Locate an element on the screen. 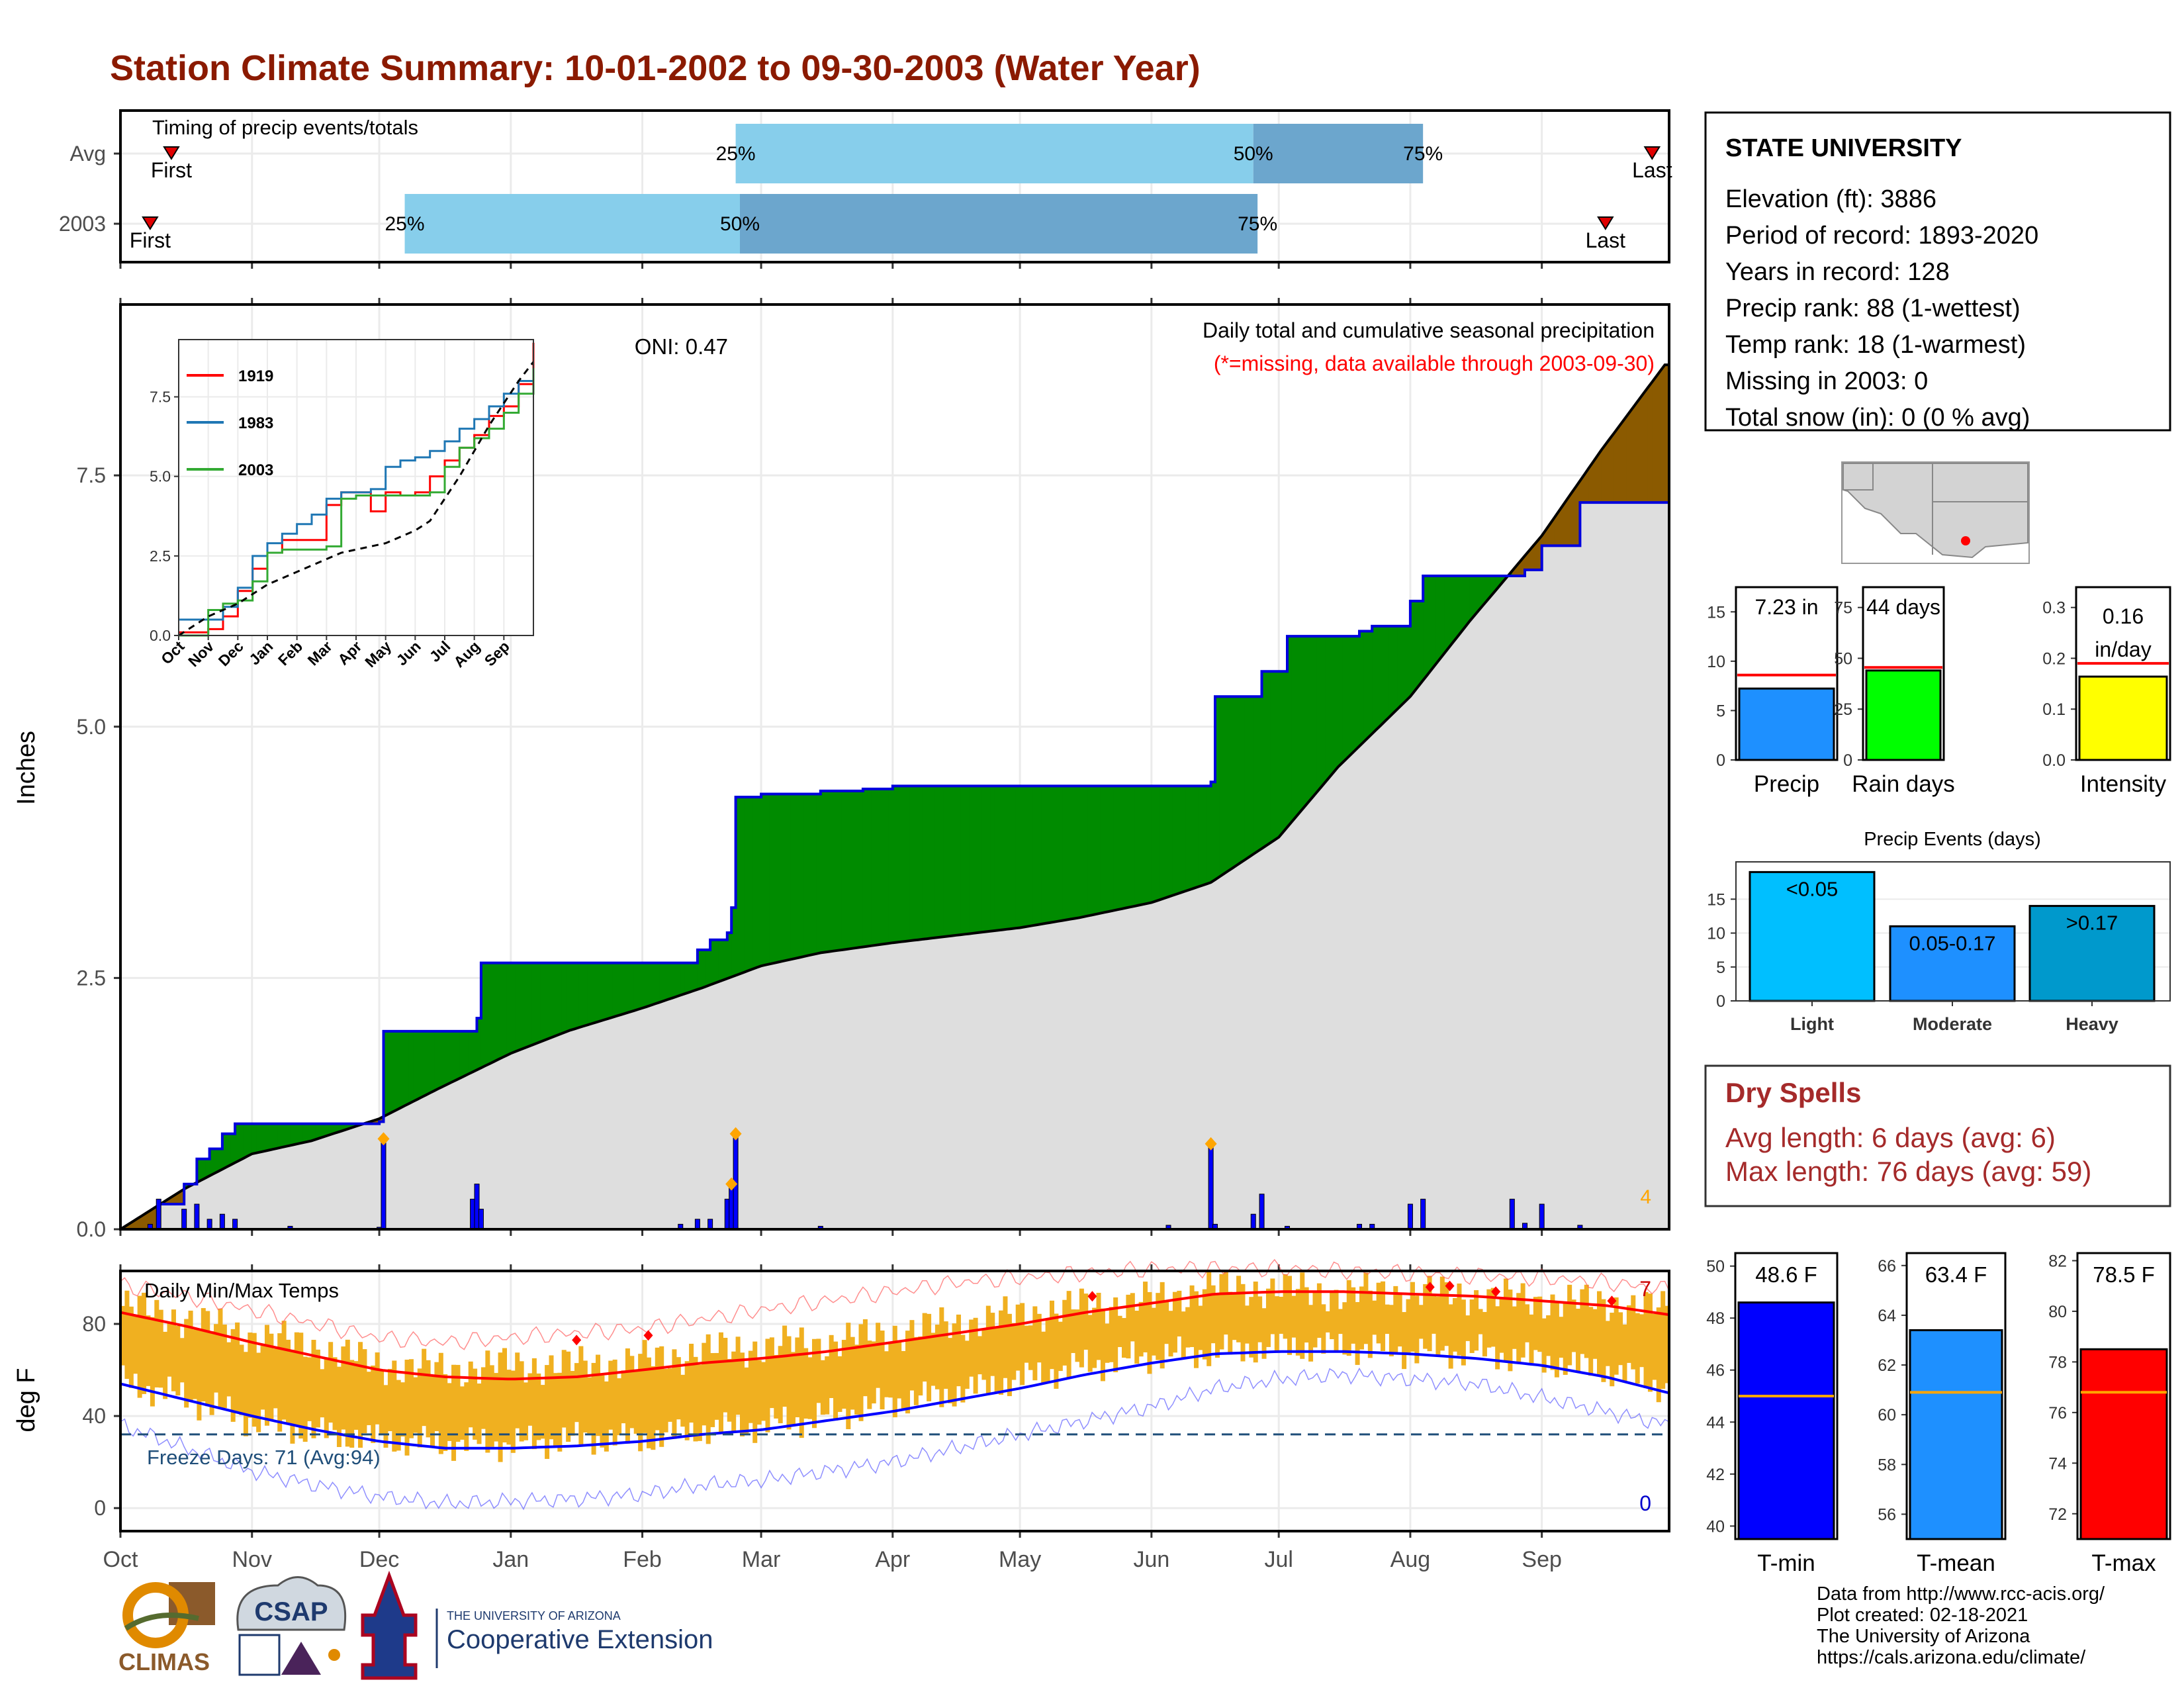 The height and width of the screenshot is (1688, 2184). temp-bar-t-mean: 56 58 60 62 64 66 63.4 F T-mean is located at coordinates (1942, 1414).